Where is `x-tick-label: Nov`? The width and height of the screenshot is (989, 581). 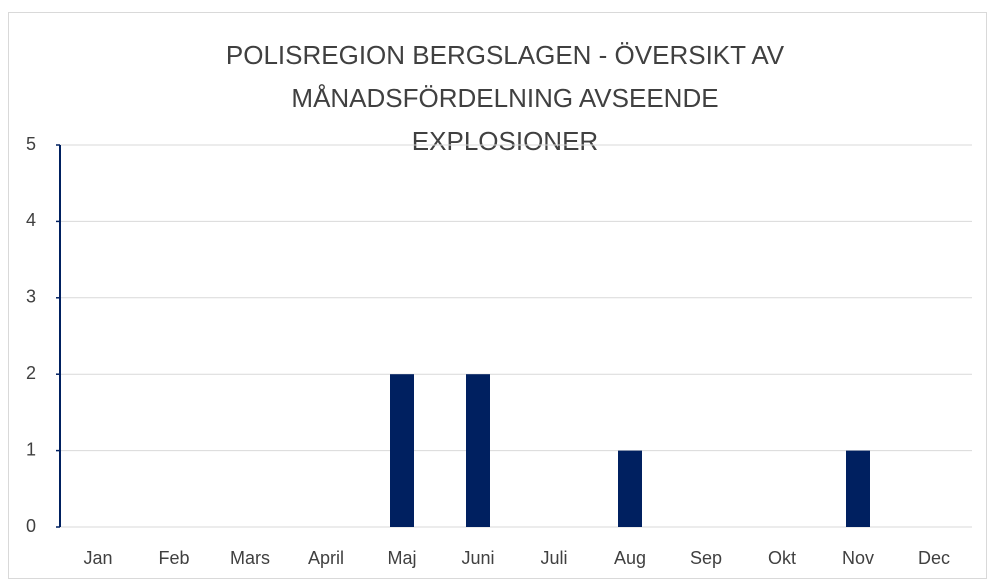 x-tick-label: Nov is located at coordinates (858, 558).